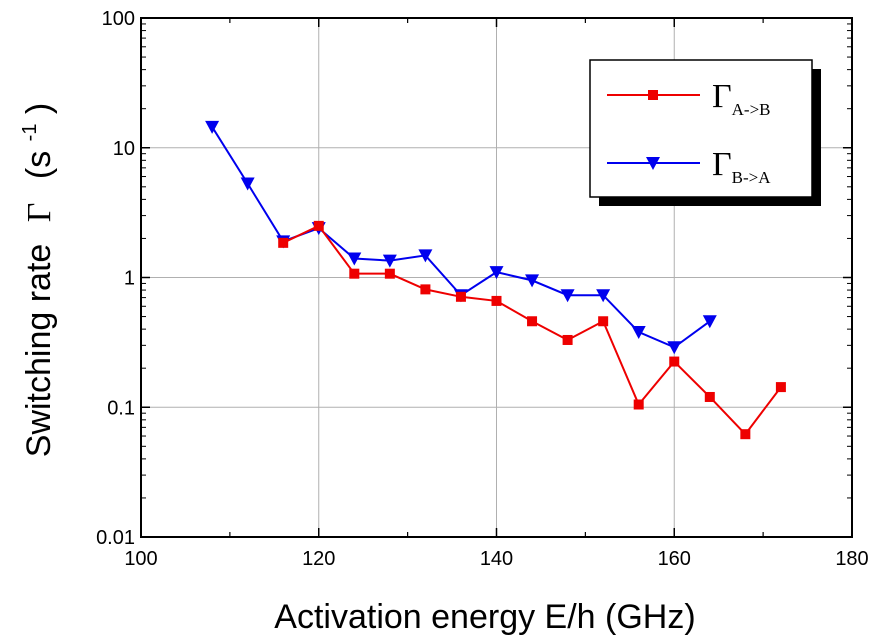 This screenshot has width=880, height=643. What do you see at coordinates (851, 559) in the screenshot?
I see `x-tick-label: 180` at bounding box center [851, 559].